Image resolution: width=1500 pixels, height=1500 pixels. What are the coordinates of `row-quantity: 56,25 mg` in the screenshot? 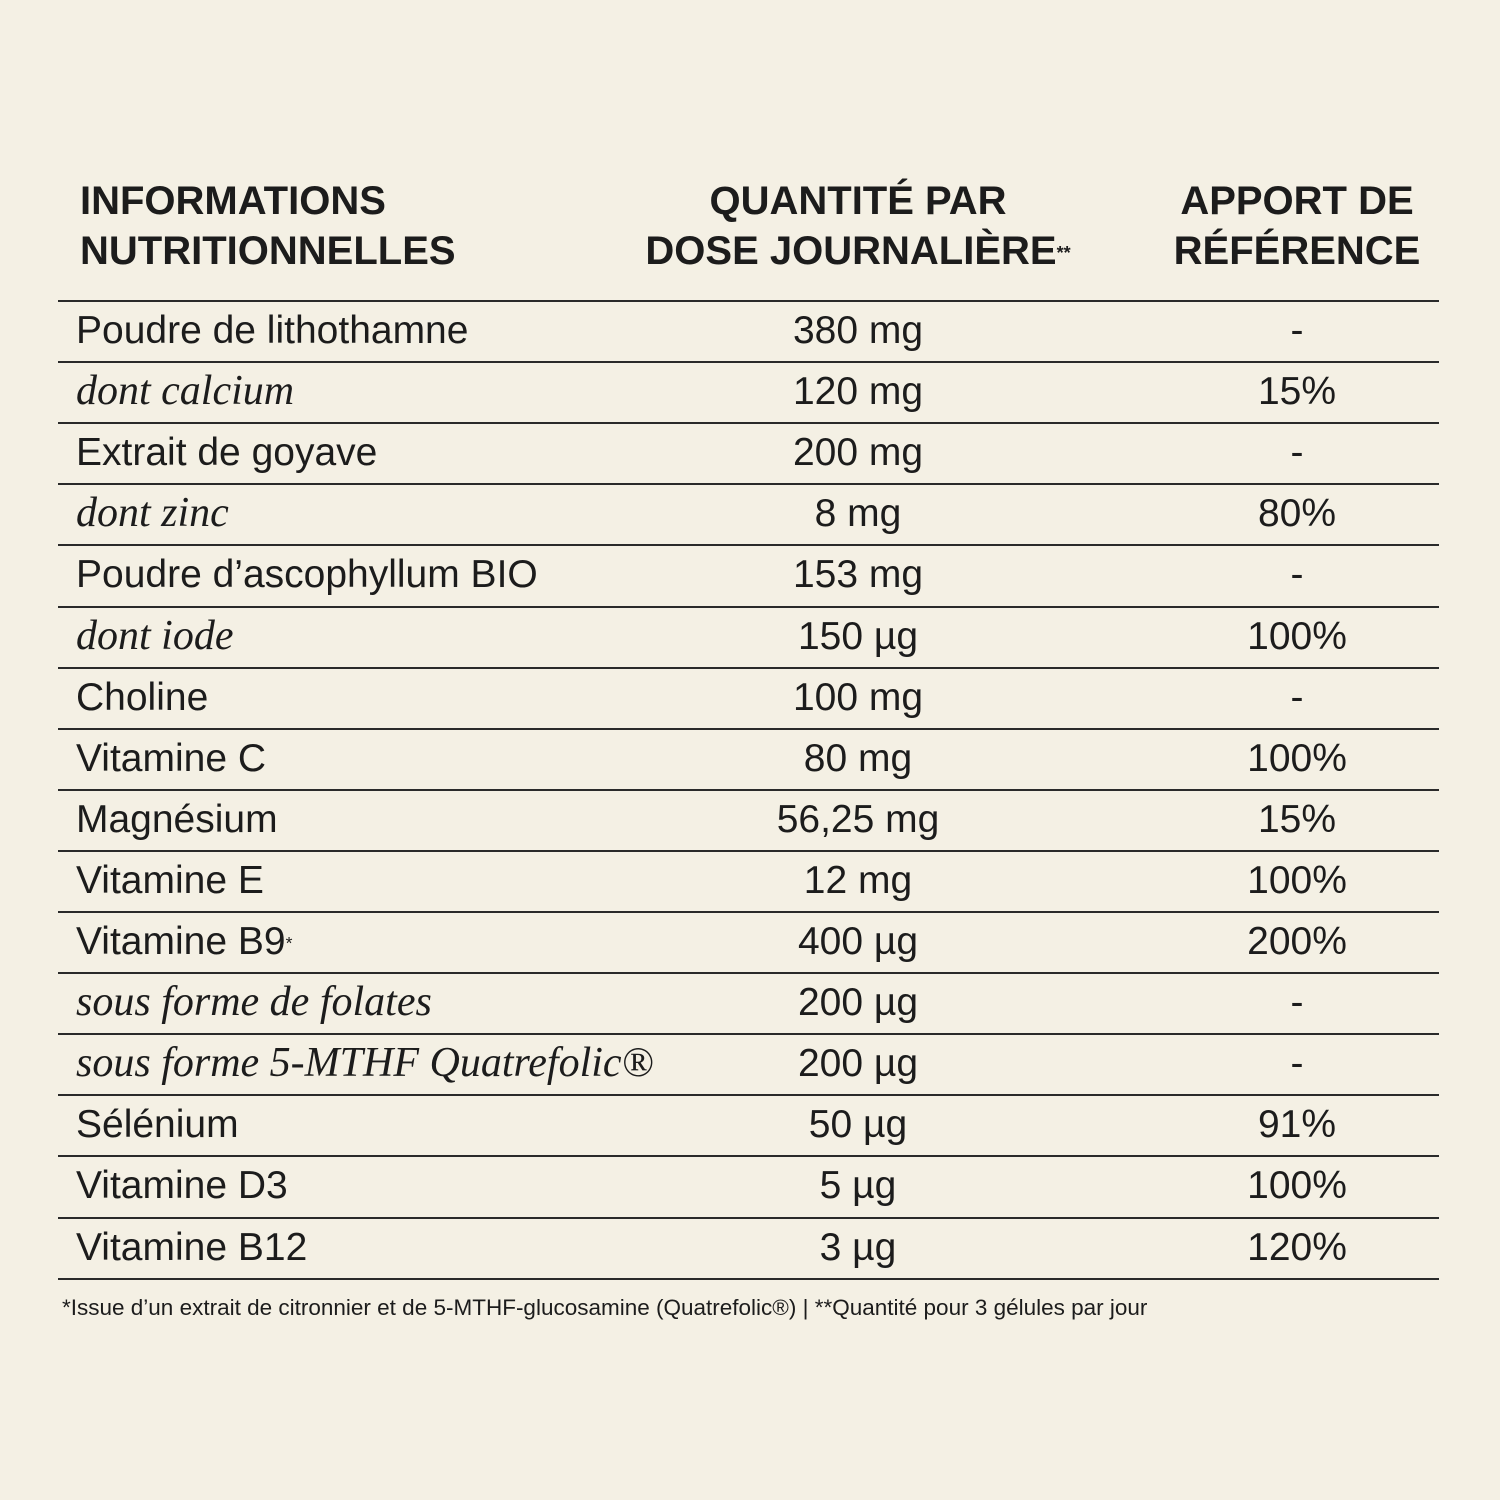 It's located at (858, 819).